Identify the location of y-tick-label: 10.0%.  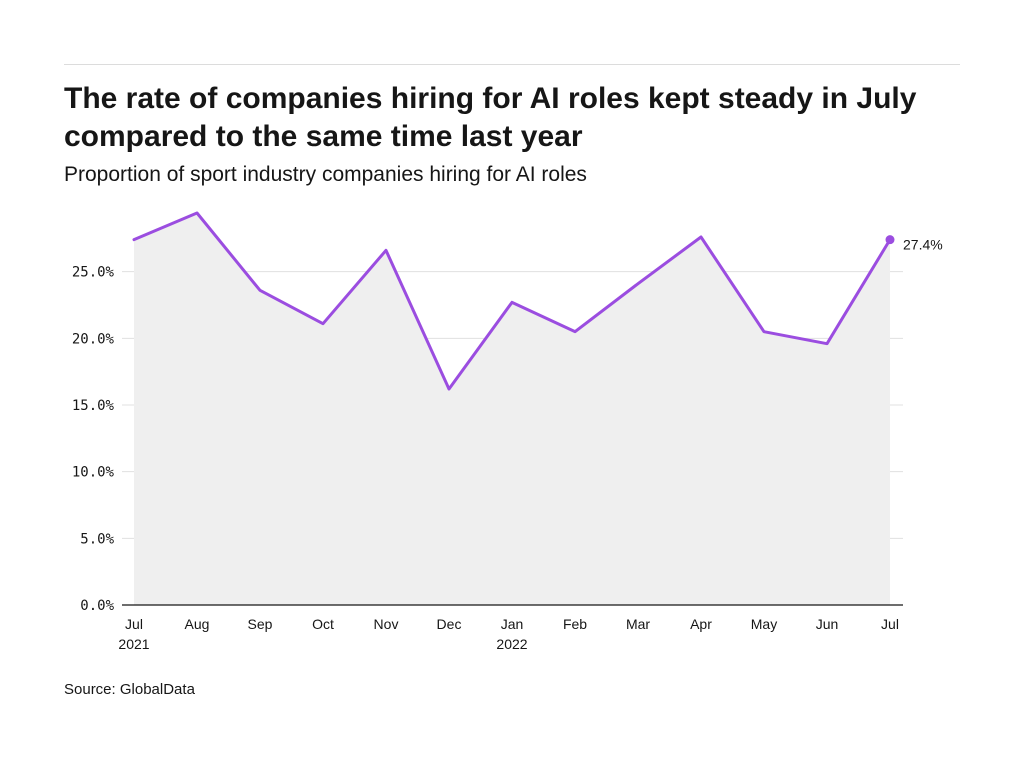
(93, 473).